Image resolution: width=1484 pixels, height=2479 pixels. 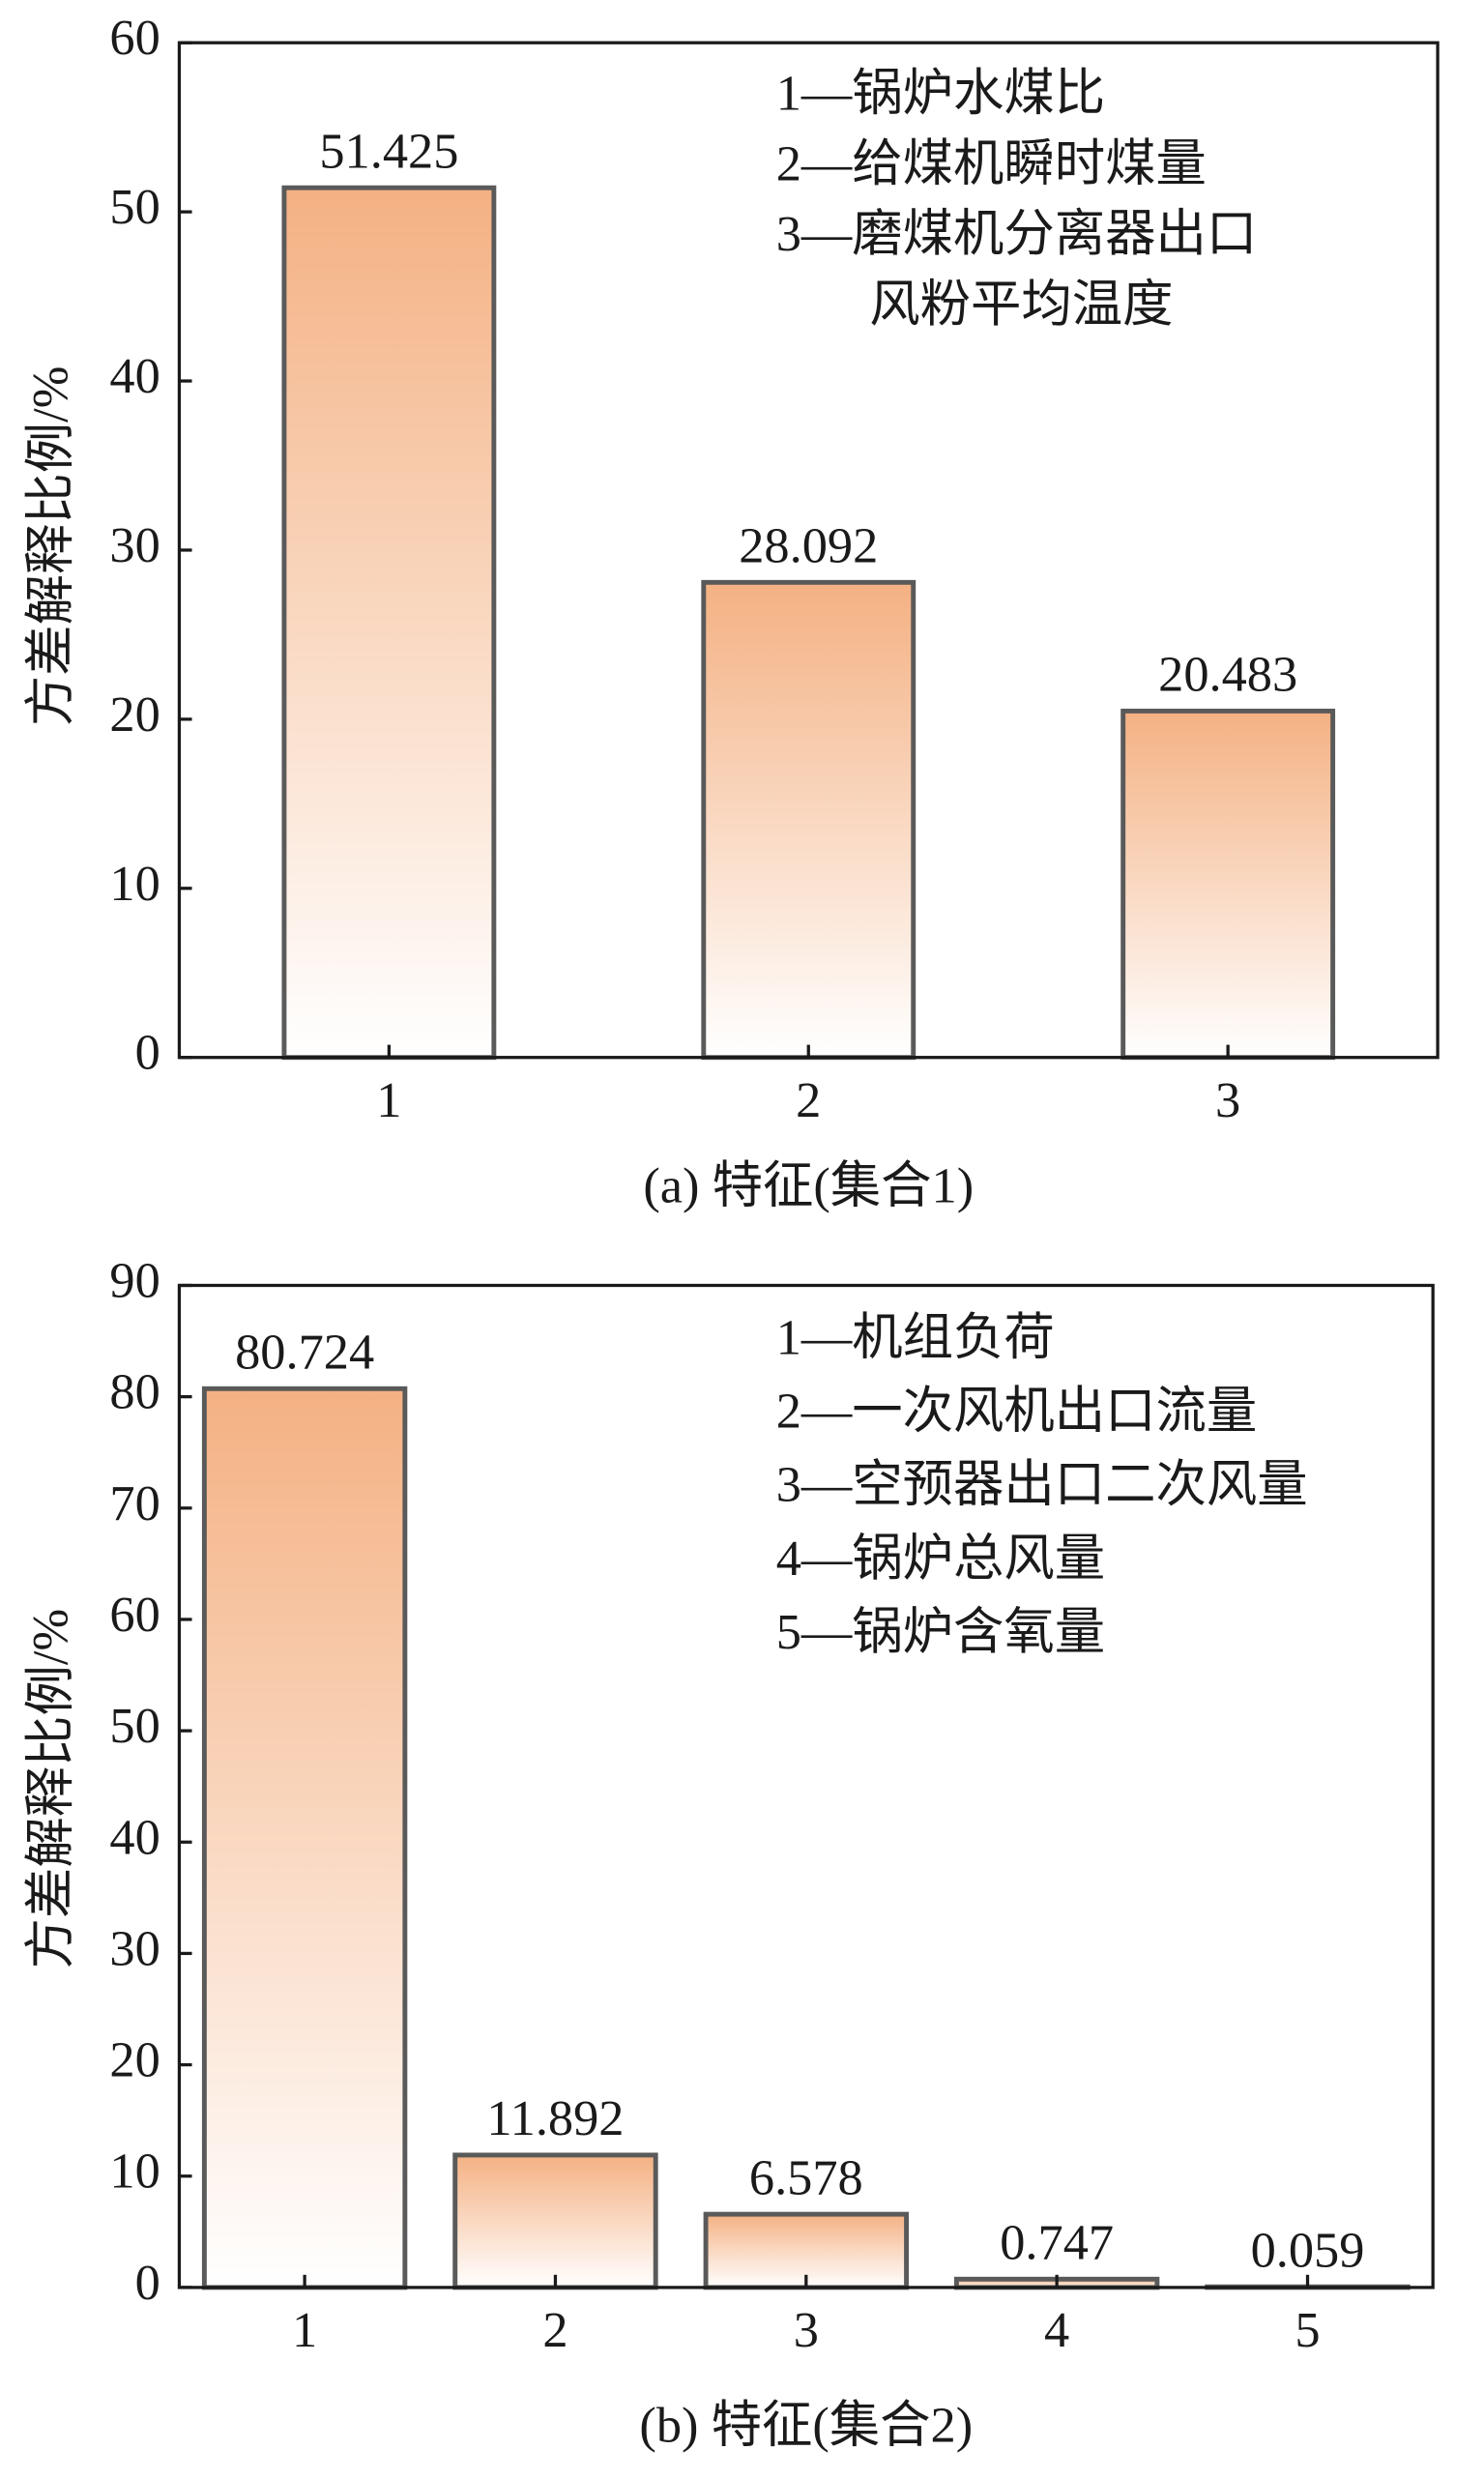 What do you see at coordinates (806, 2425) in the screenshot?
I see `x-axis-label: (b) 特征(集合2)` at bounding box center [806, 2425].